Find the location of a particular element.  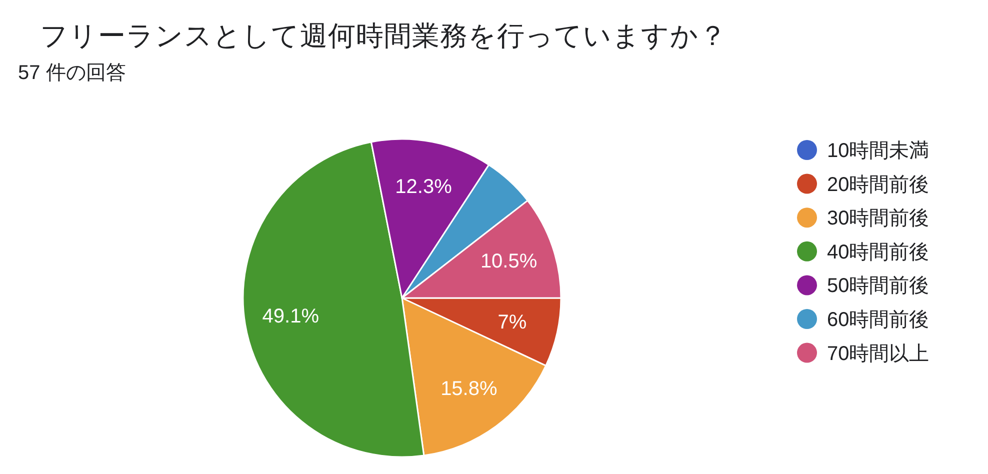

subtitle: 57 件の回答 is located at coordinates (72, 73).